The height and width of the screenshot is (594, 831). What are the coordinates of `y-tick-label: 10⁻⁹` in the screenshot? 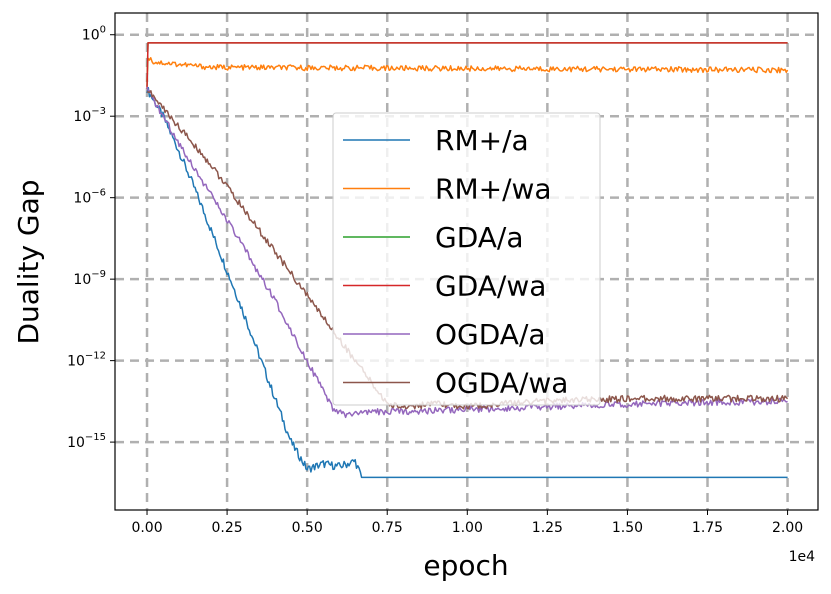 It's located at (89, 278).